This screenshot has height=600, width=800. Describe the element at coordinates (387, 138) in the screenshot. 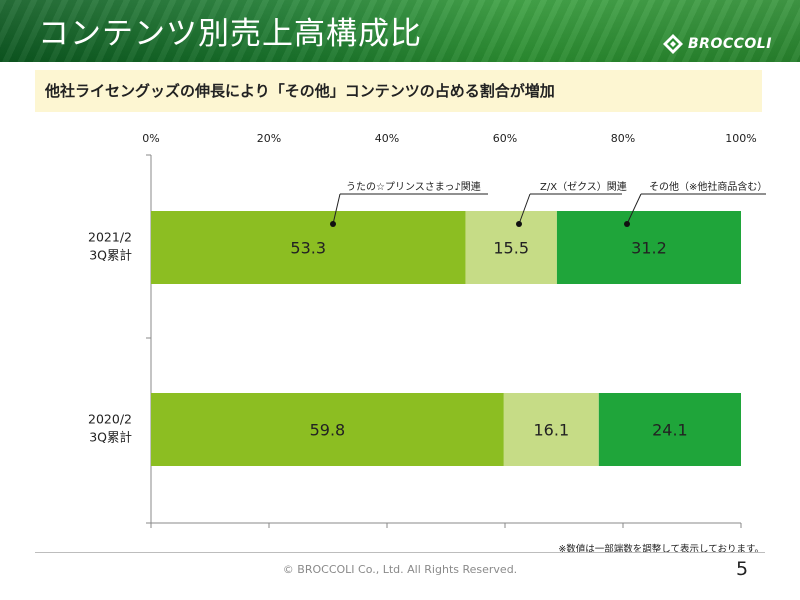

I see `x-tick-label: 40%` at that location.